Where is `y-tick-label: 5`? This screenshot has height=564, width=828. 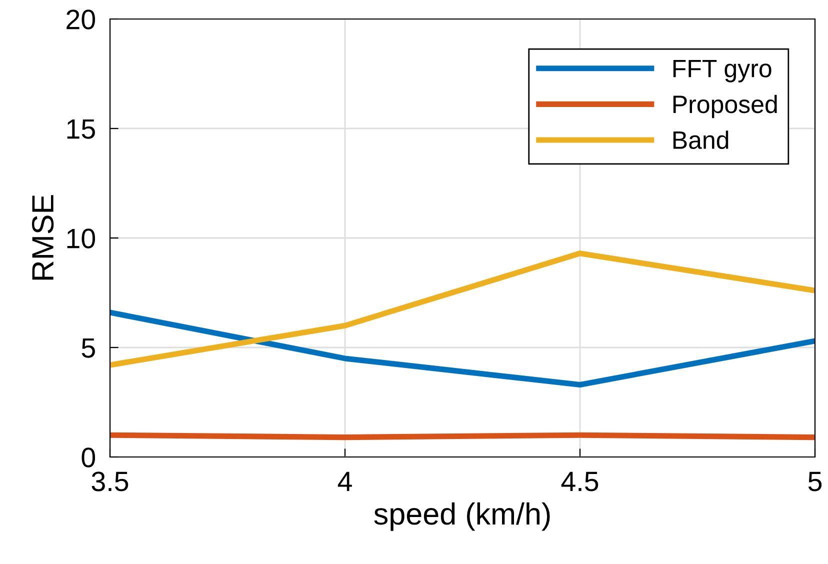 y-tick-label: 5 is located at coordinates (88, 348).